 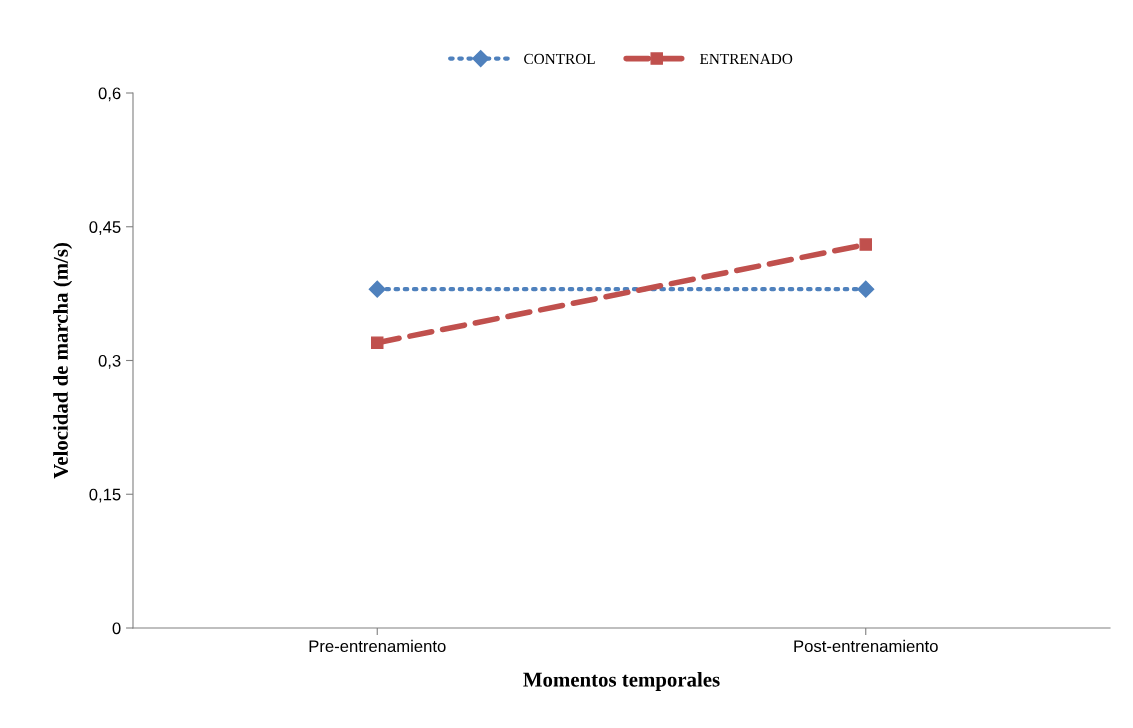 I want to click on y-tick-label: 0,6, so click(x=109, y=94).